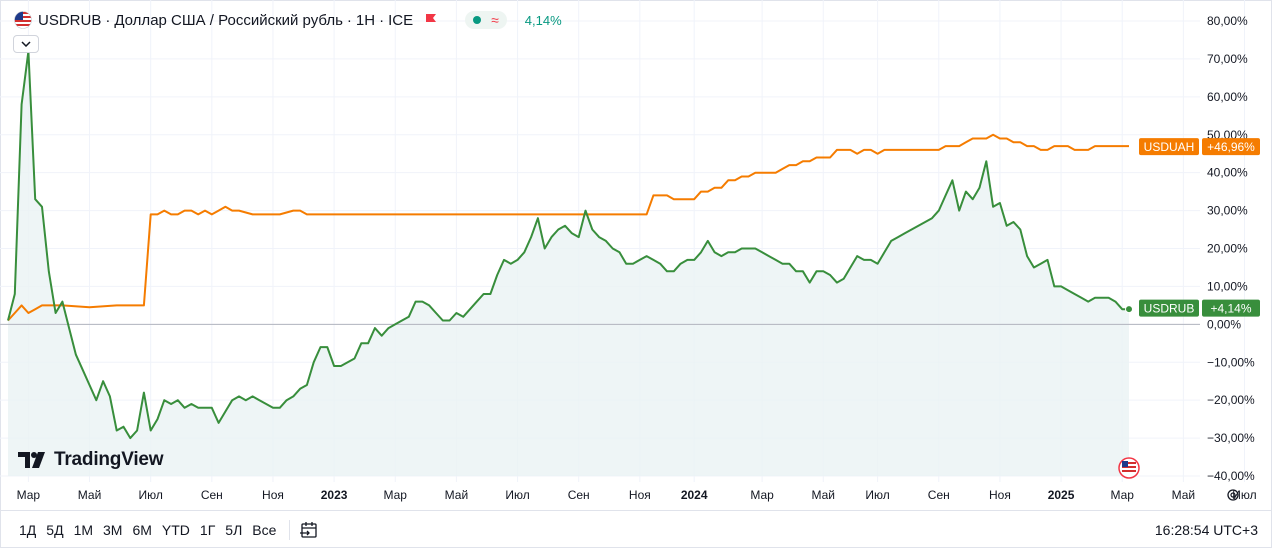 This screenshot has height=548, width=1272. What do you see at coordinates (1129, 309) in the screenshot?
I see `usdrub-last-point` at bounding box center [1129, 309].